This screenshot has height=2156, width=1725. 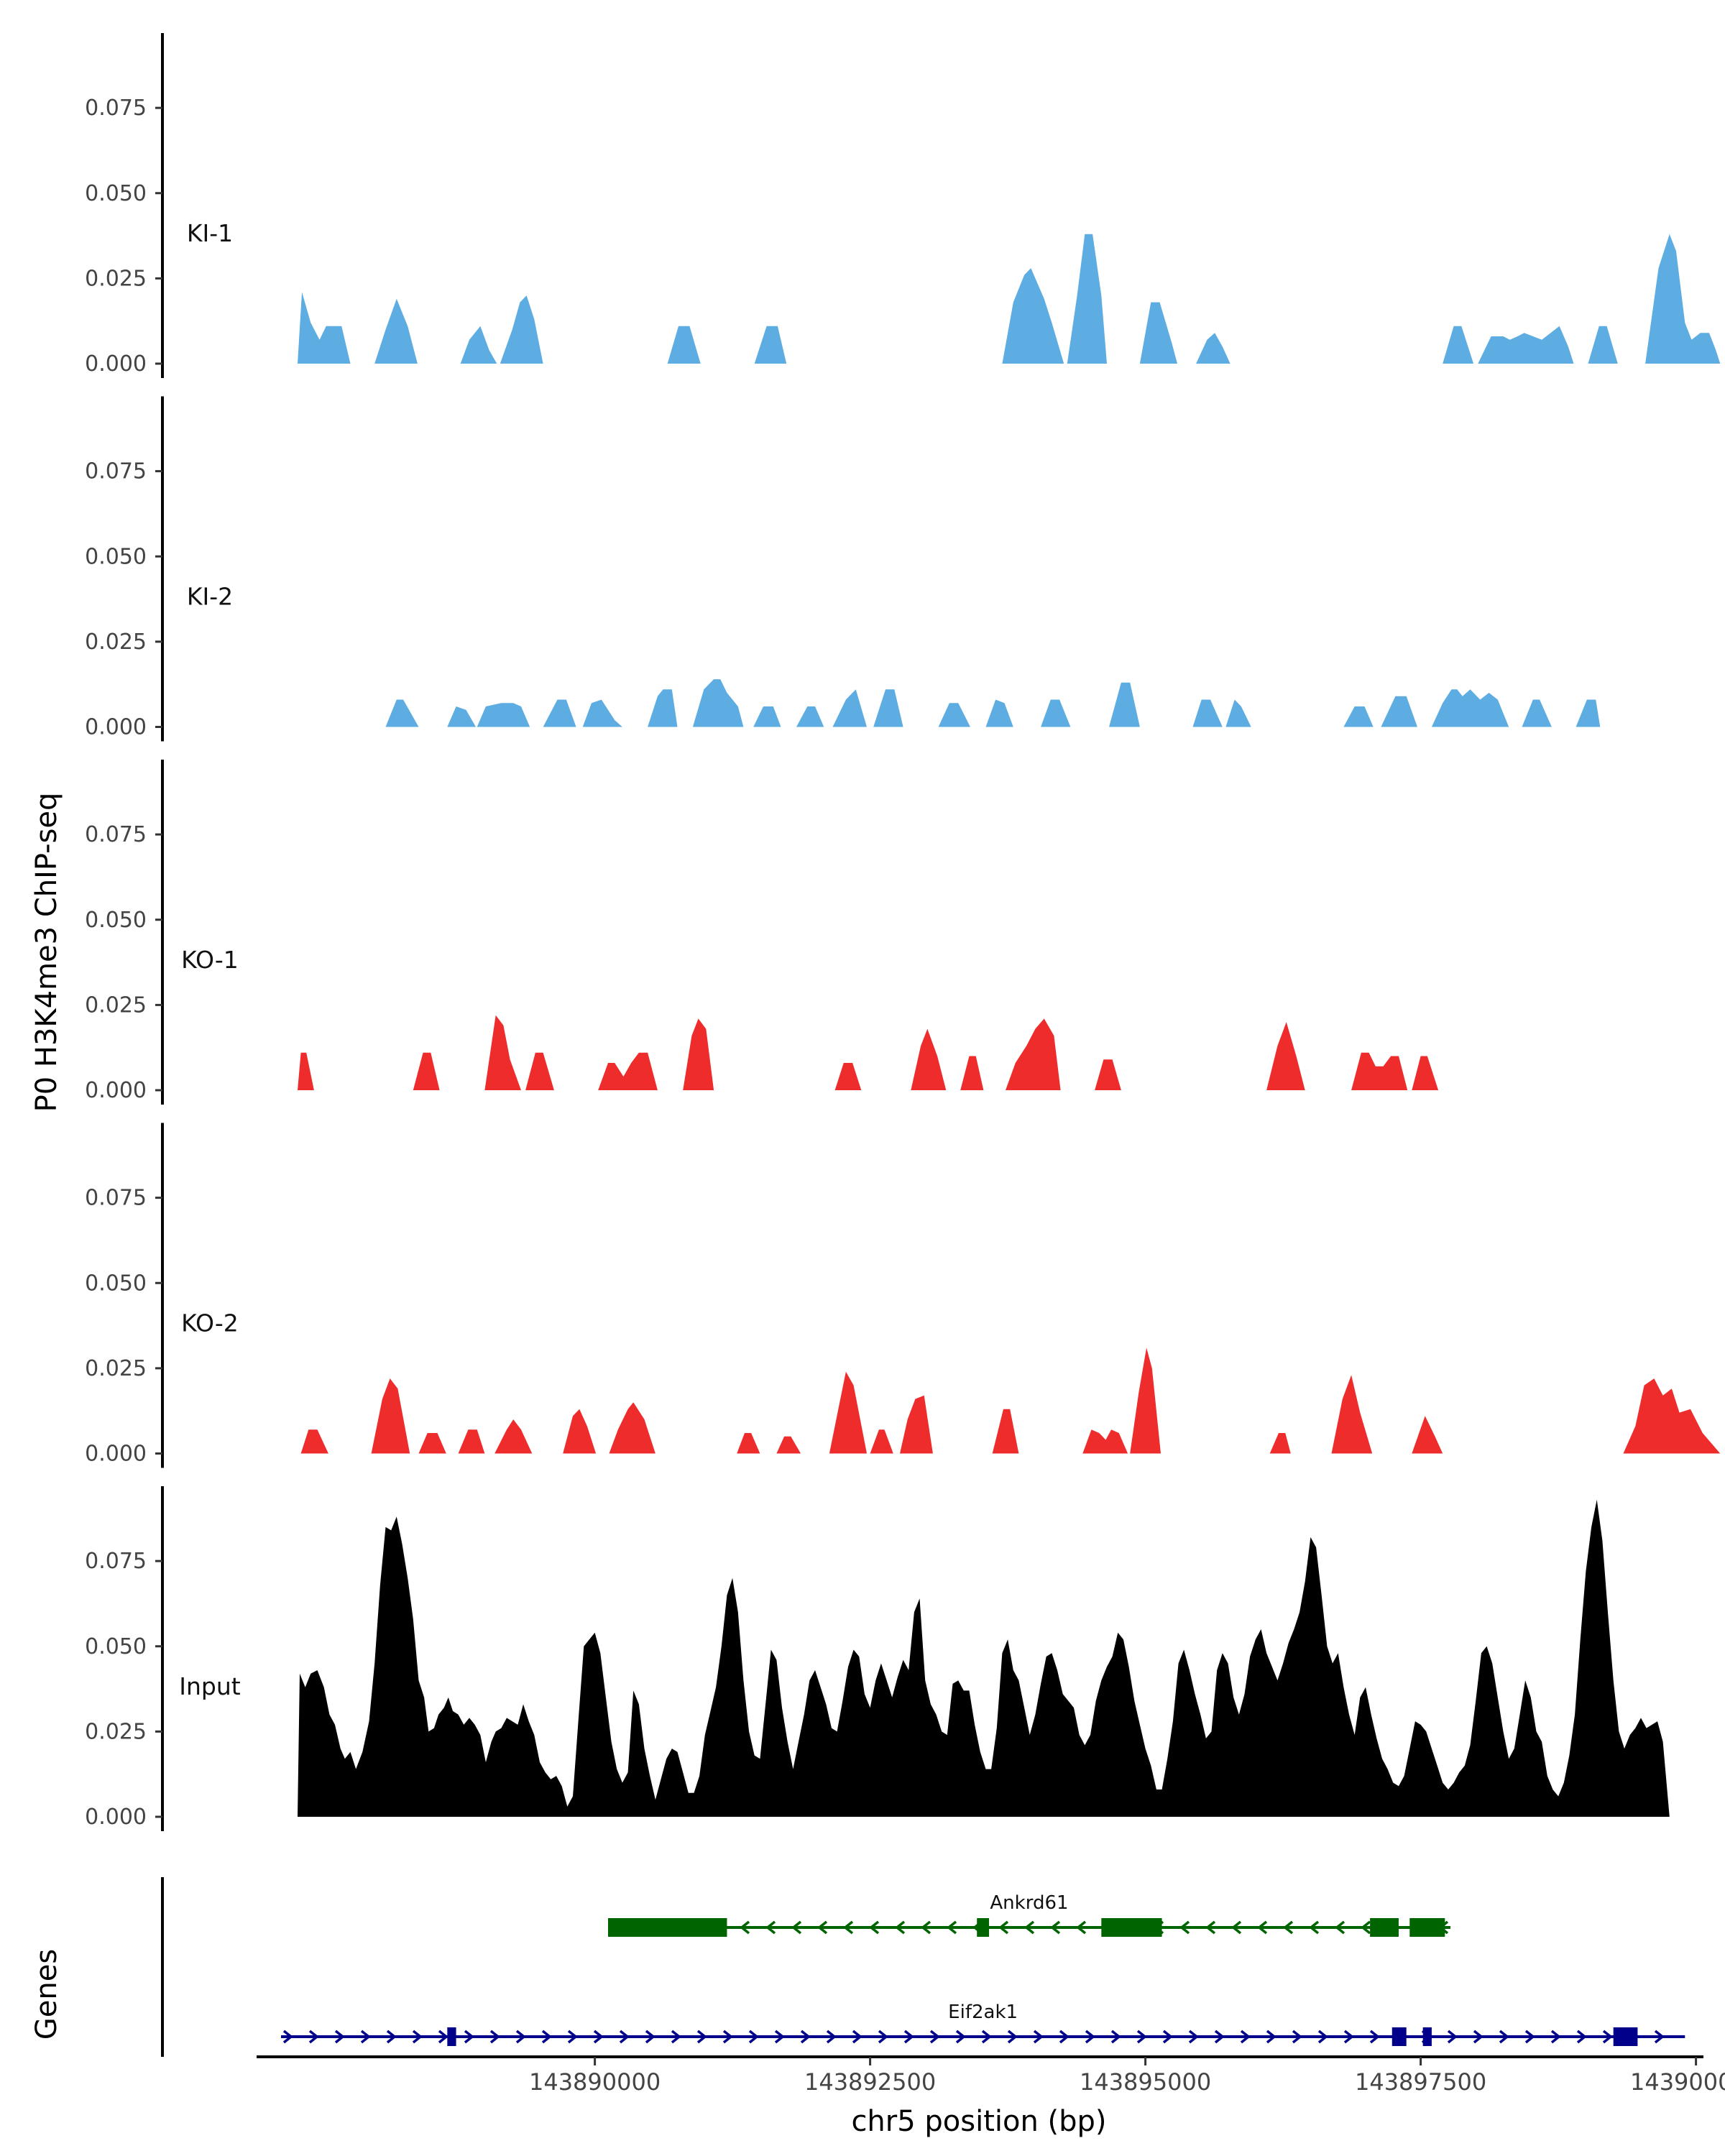 I want to click on gene-label: Eif2ak1, so click(x=983, y=2012).